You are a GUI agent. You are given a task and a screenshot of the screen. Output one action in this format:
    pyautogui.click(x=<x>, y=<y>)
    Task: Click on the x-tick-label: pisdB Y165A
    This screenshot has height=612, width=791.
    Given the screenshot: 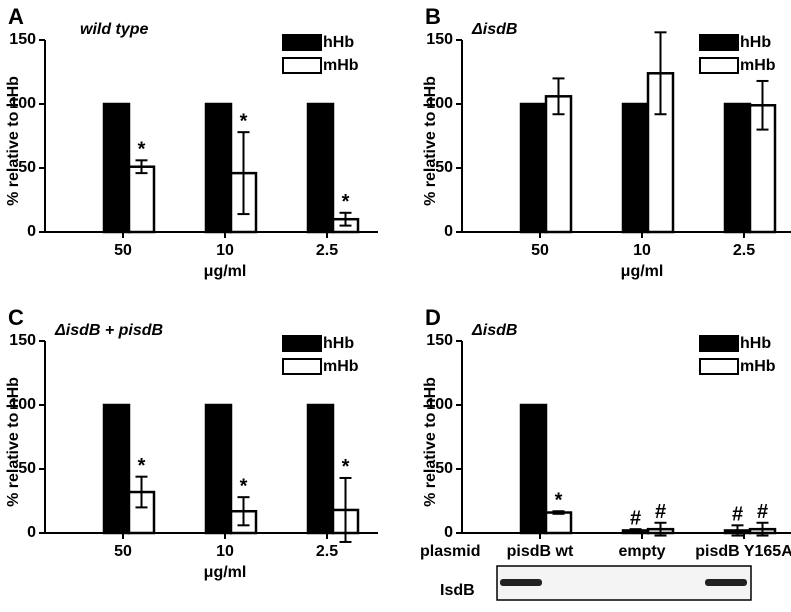 What is the action you would take?
    pyautogui.click(x=743, y=551)
    